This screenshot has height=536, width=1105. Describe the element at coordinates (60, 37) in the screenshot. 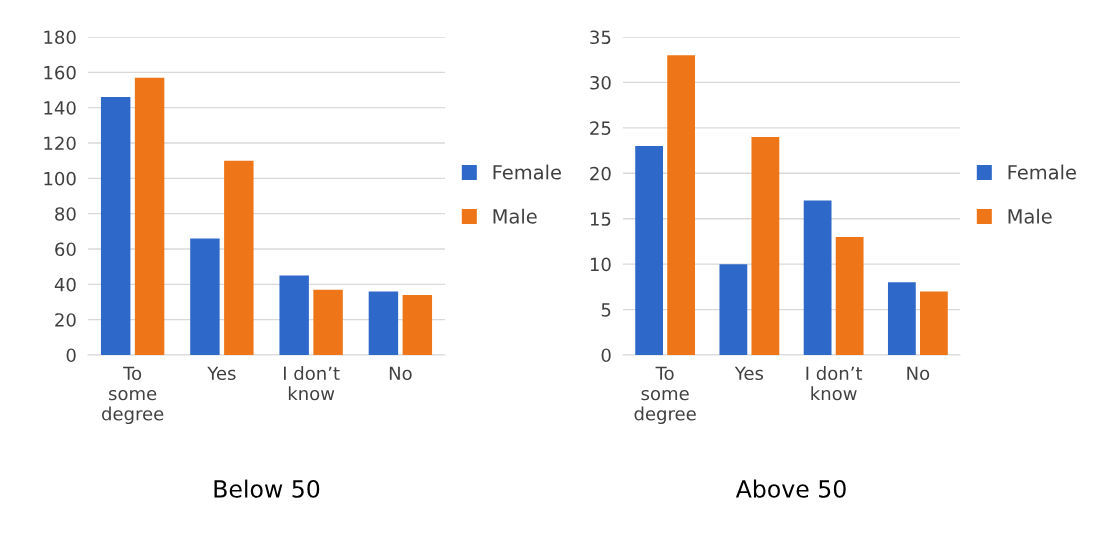

I see `y-tick-label: 180` at that location.